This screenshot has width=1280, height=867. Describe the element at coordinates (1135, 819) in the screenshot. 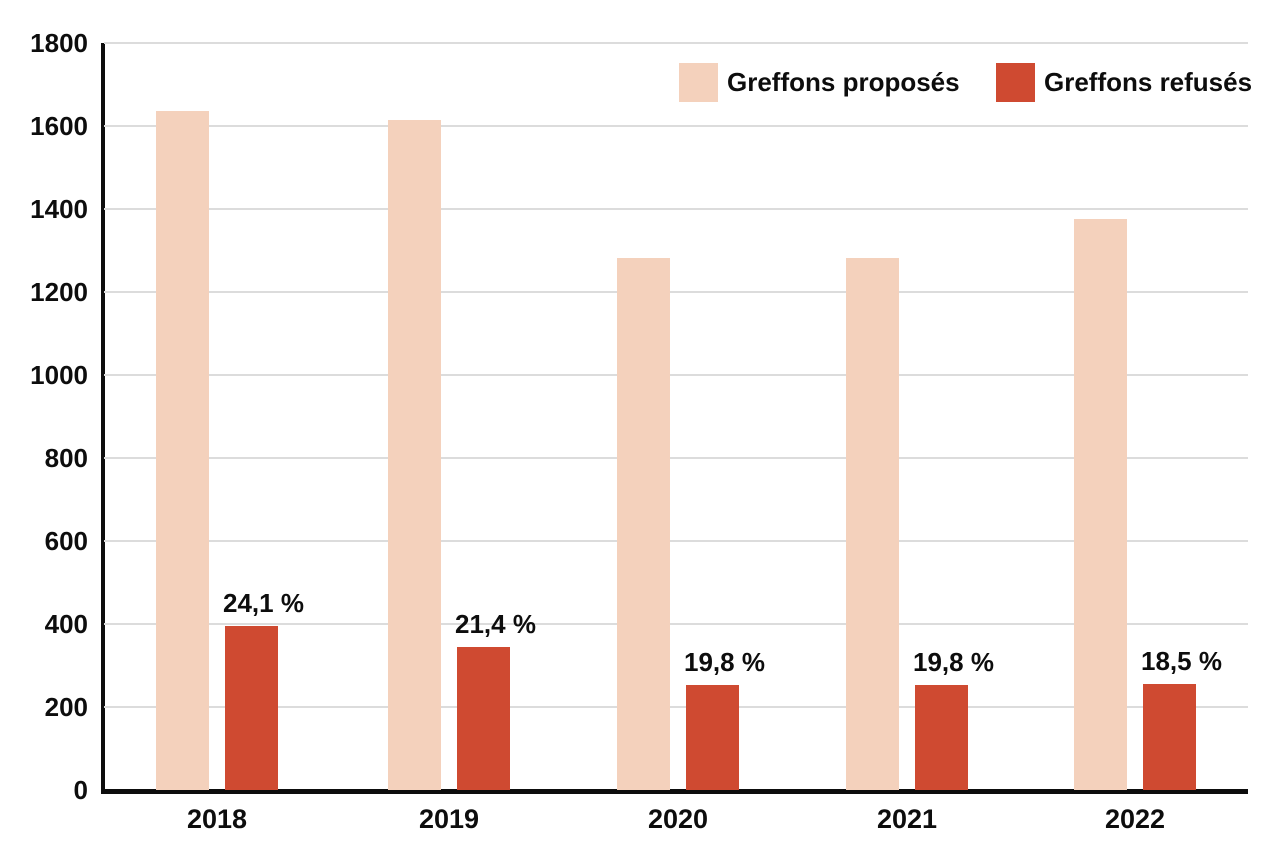

I see `x-tick-label: 2022` at that location.